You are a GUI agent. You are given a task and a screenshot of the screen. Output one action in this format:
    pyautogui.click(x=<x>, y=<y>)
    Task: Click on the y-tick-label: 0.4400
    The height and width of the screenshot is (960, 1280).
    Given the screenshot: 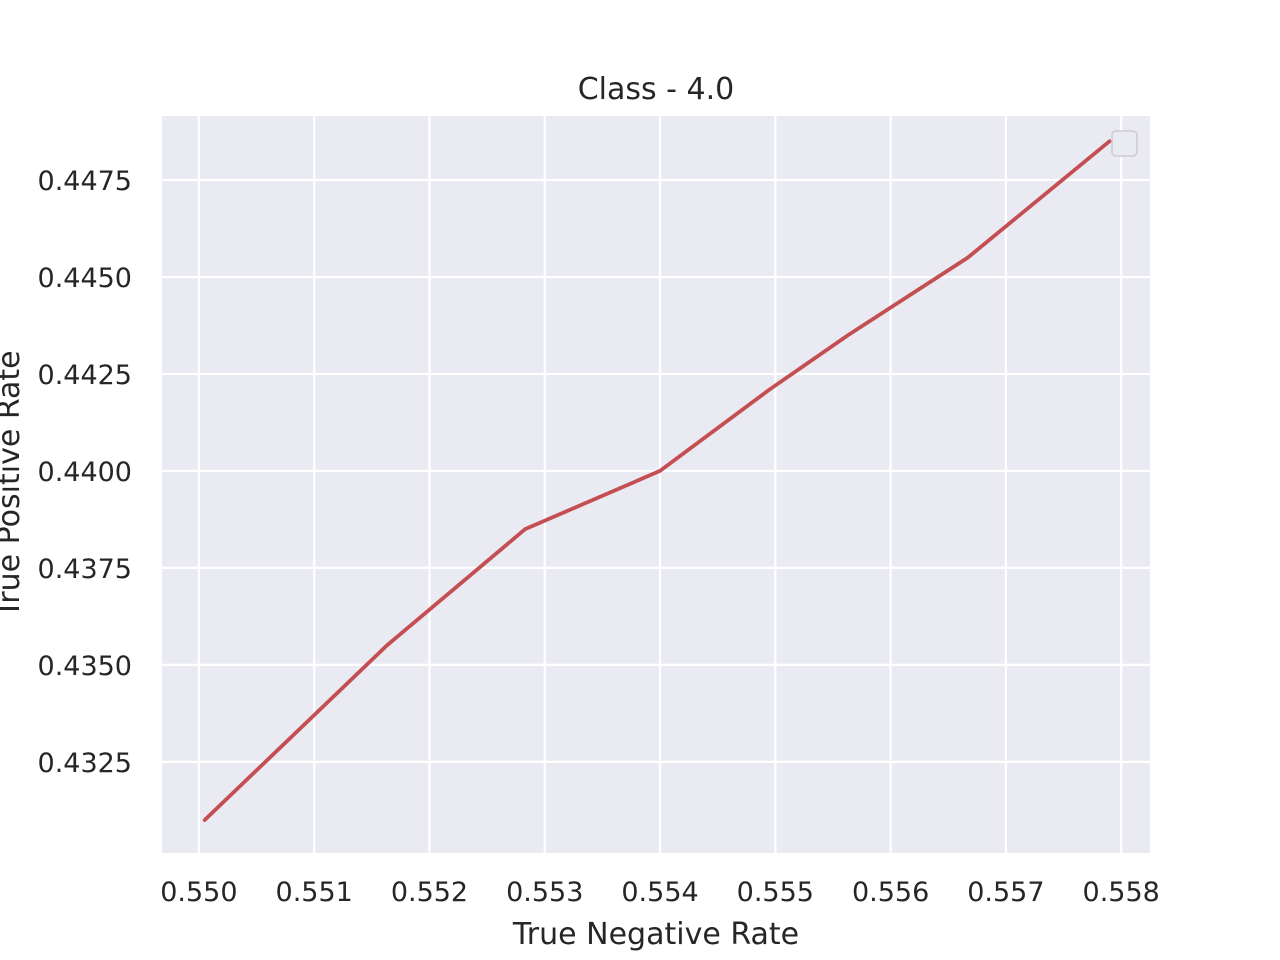 What is the action you would take?
    pyautogui.click(x=85, y=472)
    